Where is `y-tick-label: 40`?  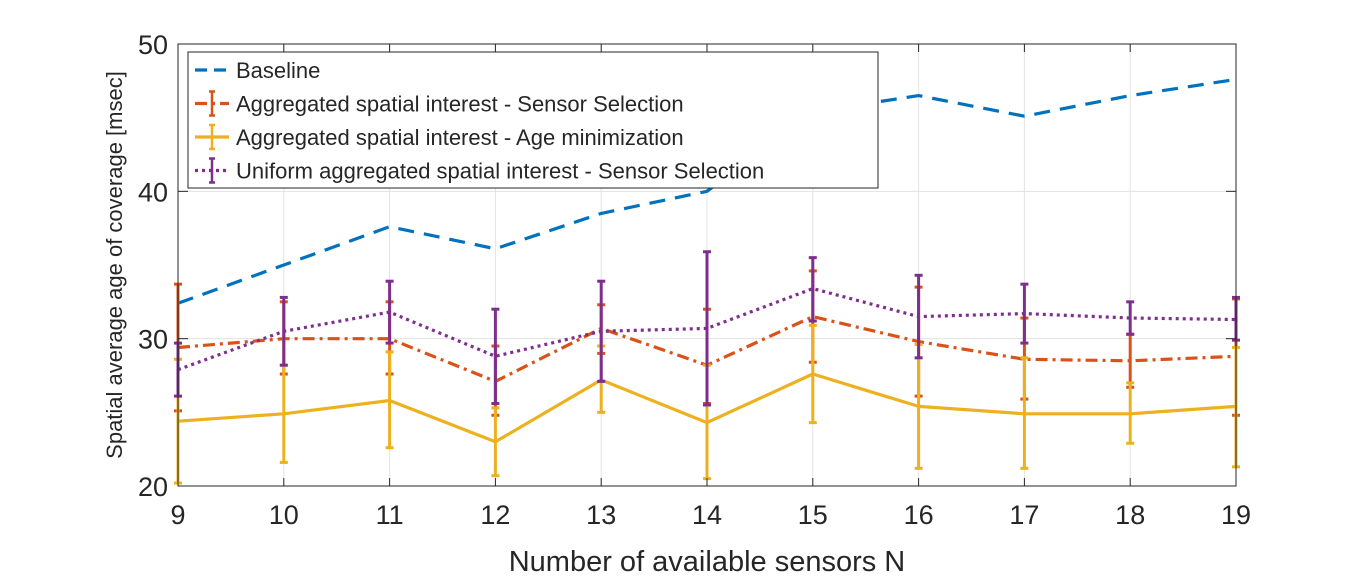
y-tick-label: 40 is located at coordinates (153, 192).